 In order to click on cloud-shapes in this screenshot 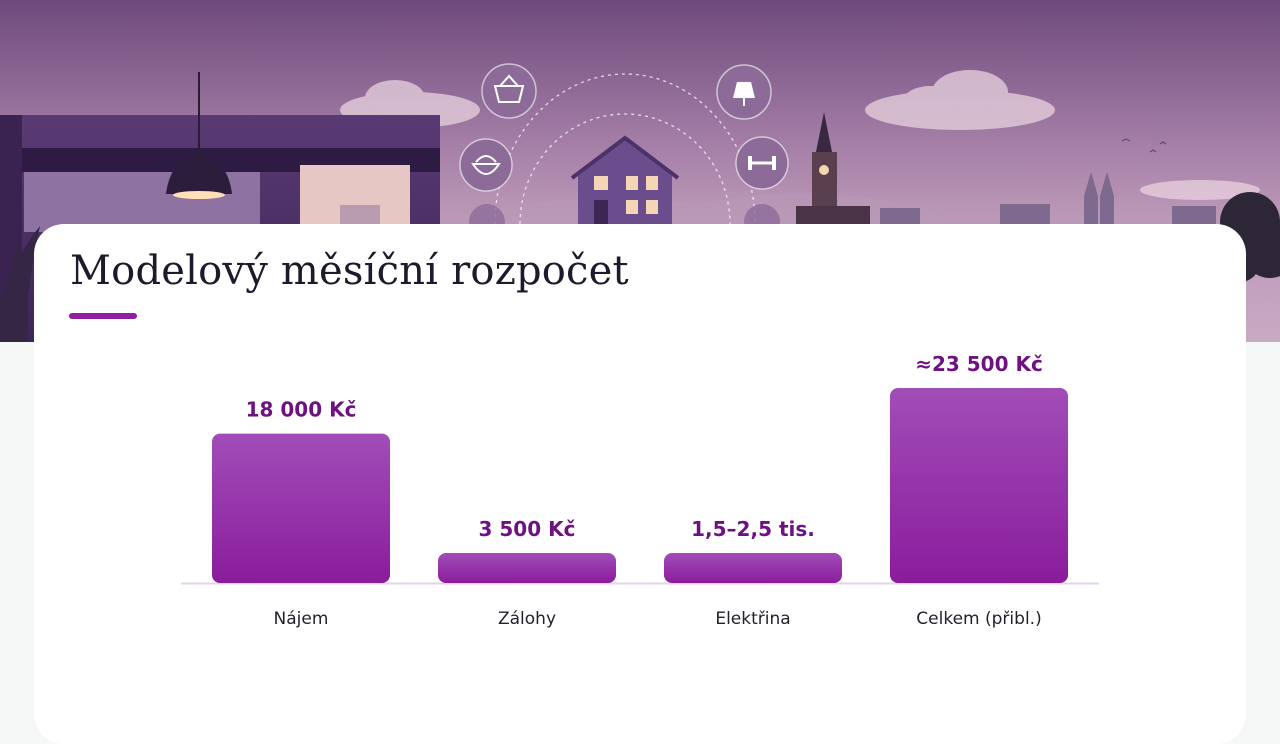, I will do `click(800, 135)`.